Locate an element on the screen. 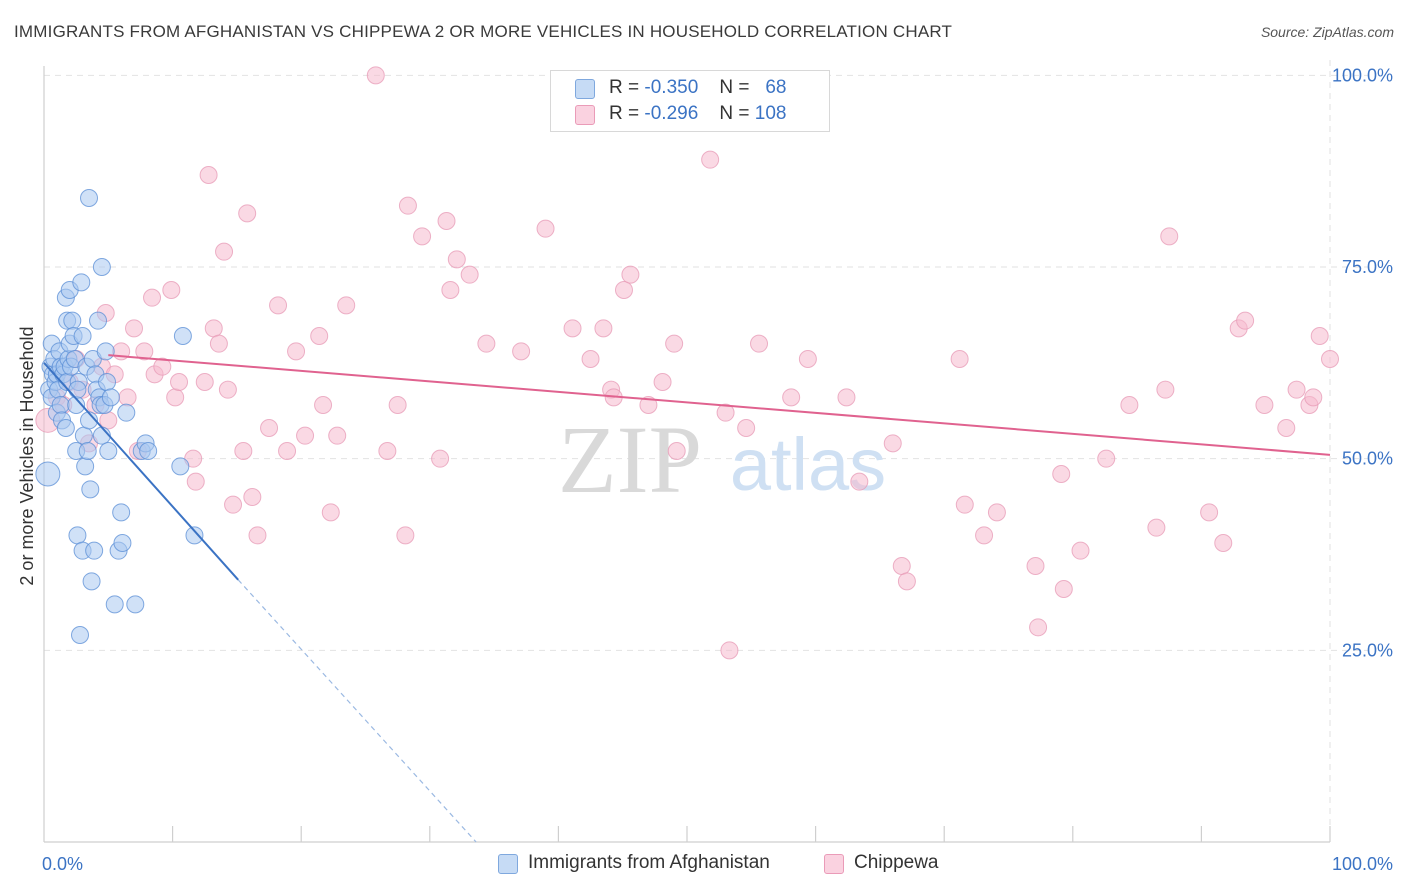  trend-line-chippewa is located at coordinates (719, 405).